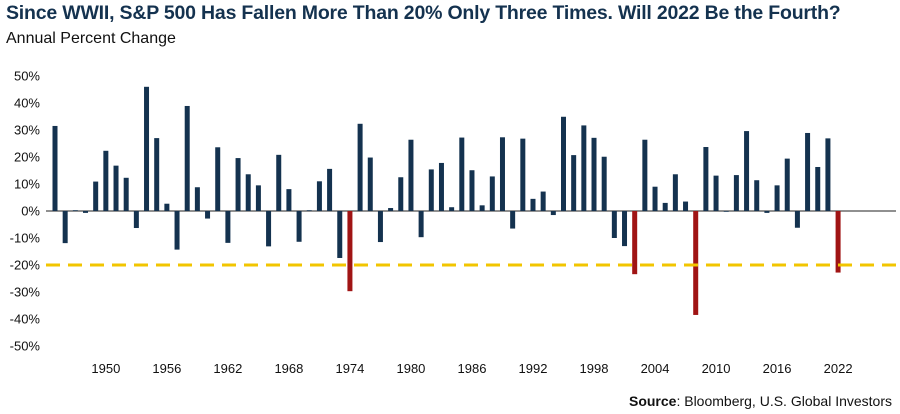 This screenshot has width=900, height=414. I want to click on bar-1980, so click(411, 175).